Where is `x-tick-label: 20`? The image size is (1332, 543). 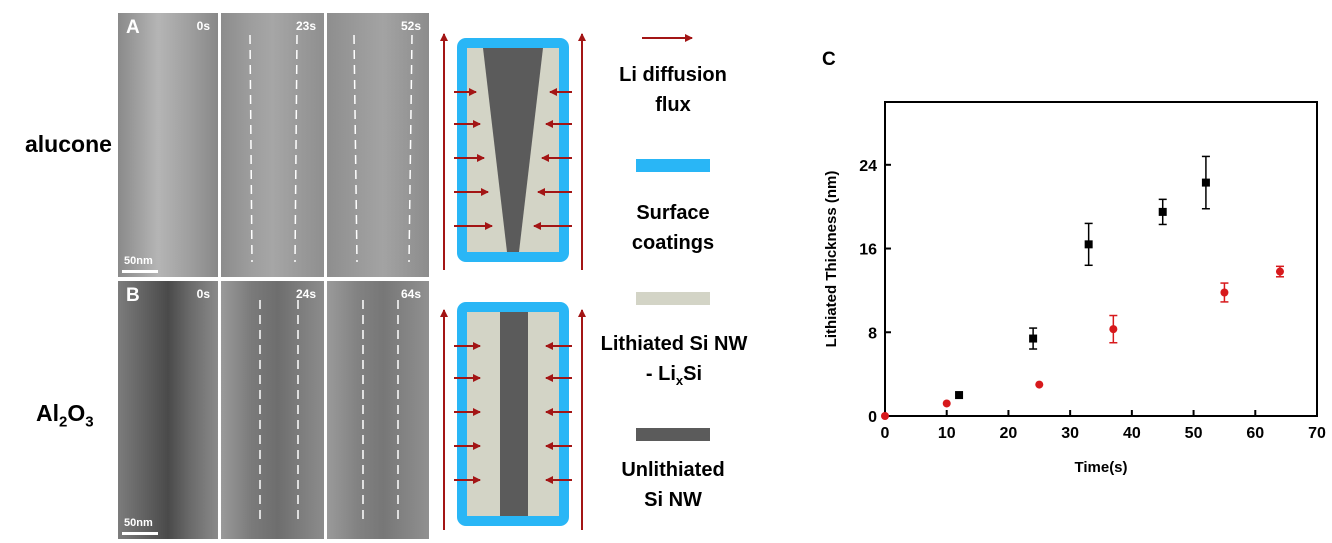
x-tick-label: 20 is located at coordinates (1009, 433).